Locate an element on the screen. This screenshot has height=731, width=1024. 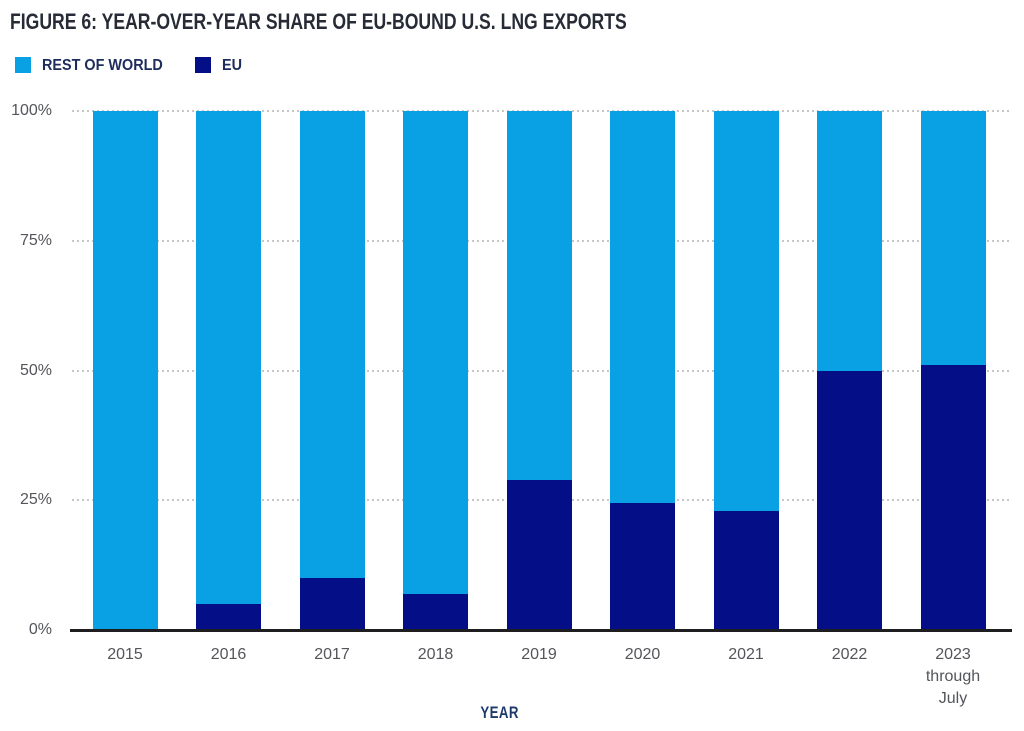
x-tick-label-2019: 2019 is located at coordinates (539, 654).